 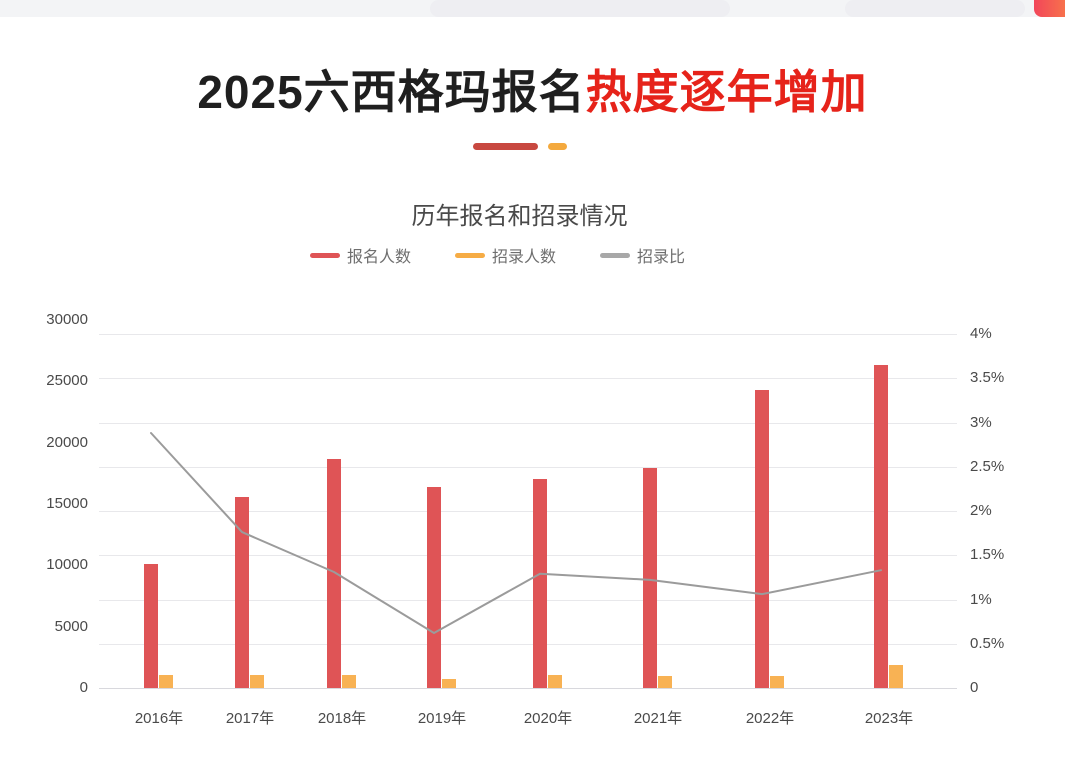 What do you see at coordinates (151, 626) in the screenshot?
I see `applicants-bar-2016` at bounding box center [151, 626].